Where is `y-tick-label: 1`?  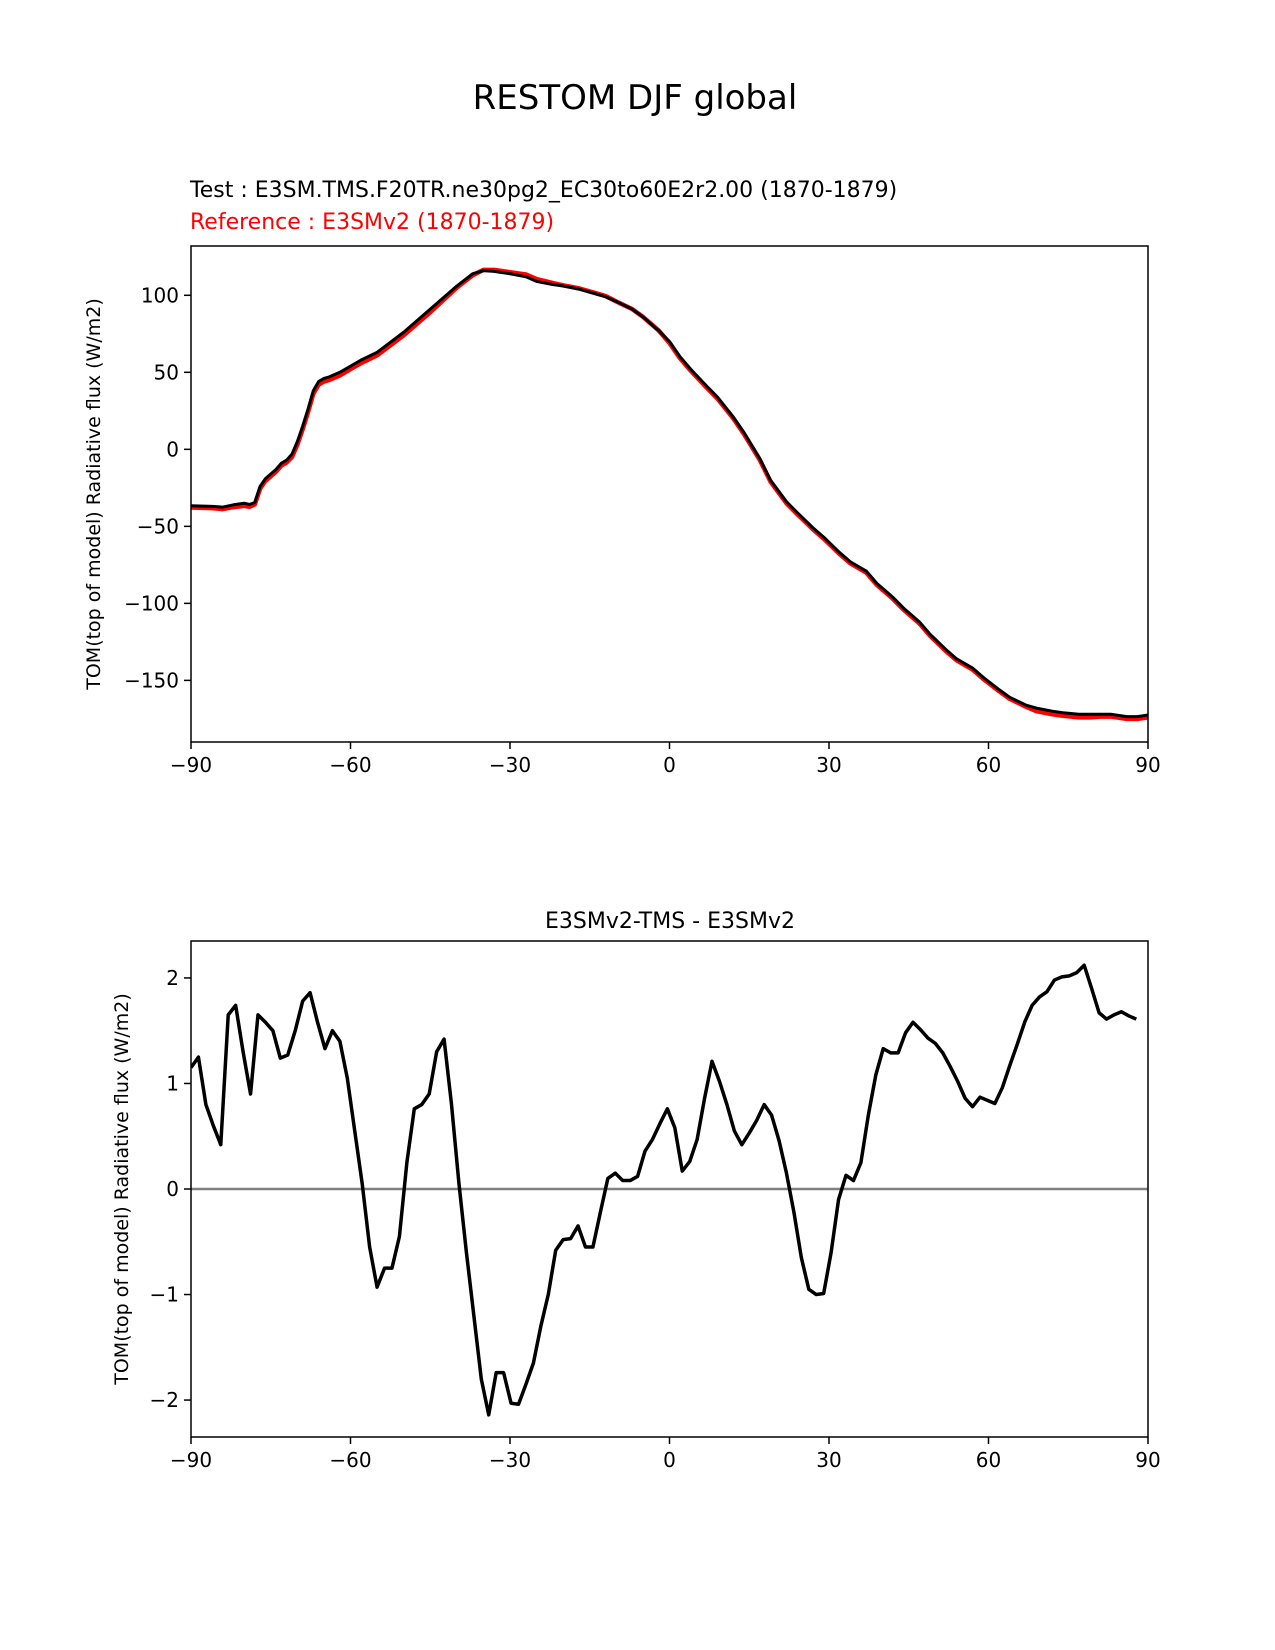
y-tick-label: 1 is located at coordinates (172, 1083).